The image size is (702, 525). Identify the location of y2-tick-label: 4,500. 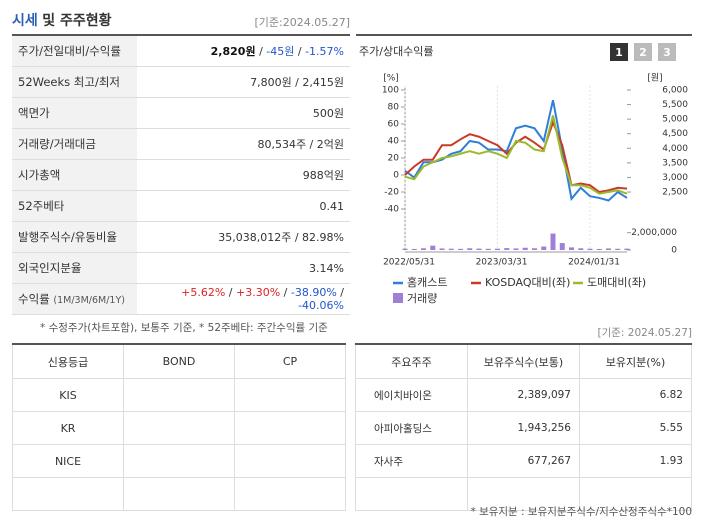
(675, 134).